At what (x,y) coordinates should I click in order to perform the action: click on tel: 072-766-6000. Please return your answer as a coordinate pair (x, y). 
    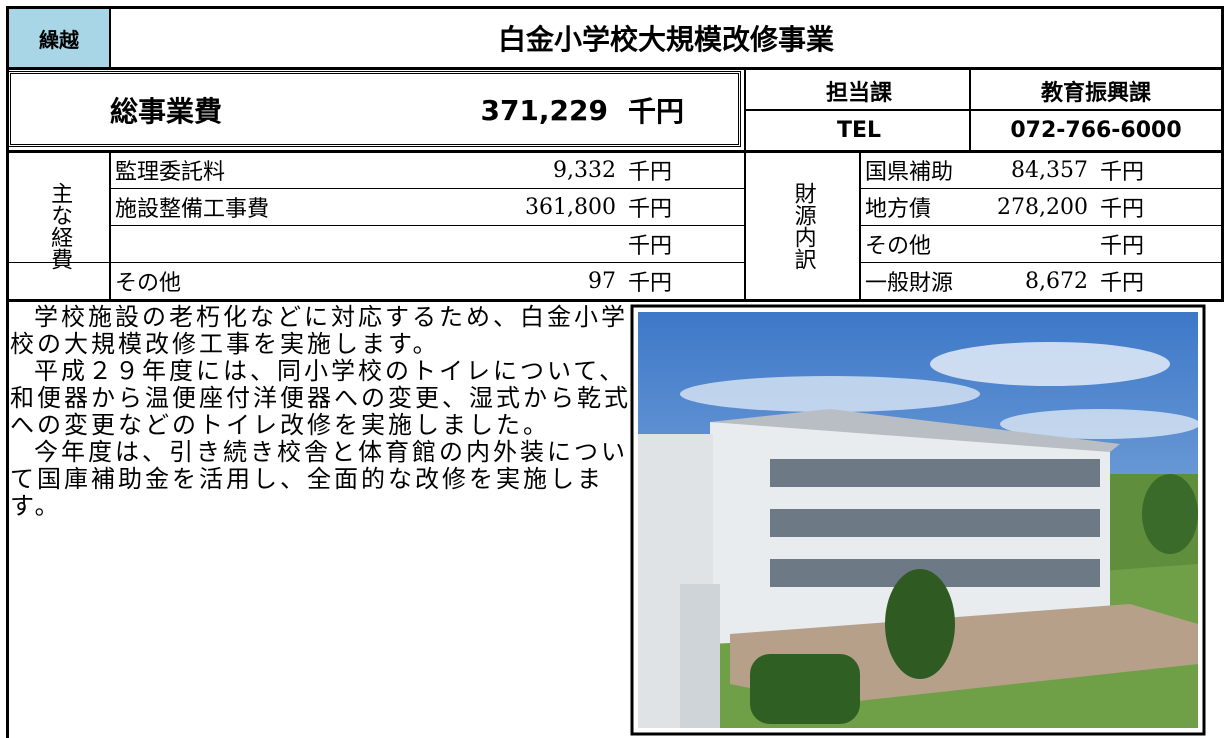
    Looking at the image, I should click on (1096, 130).